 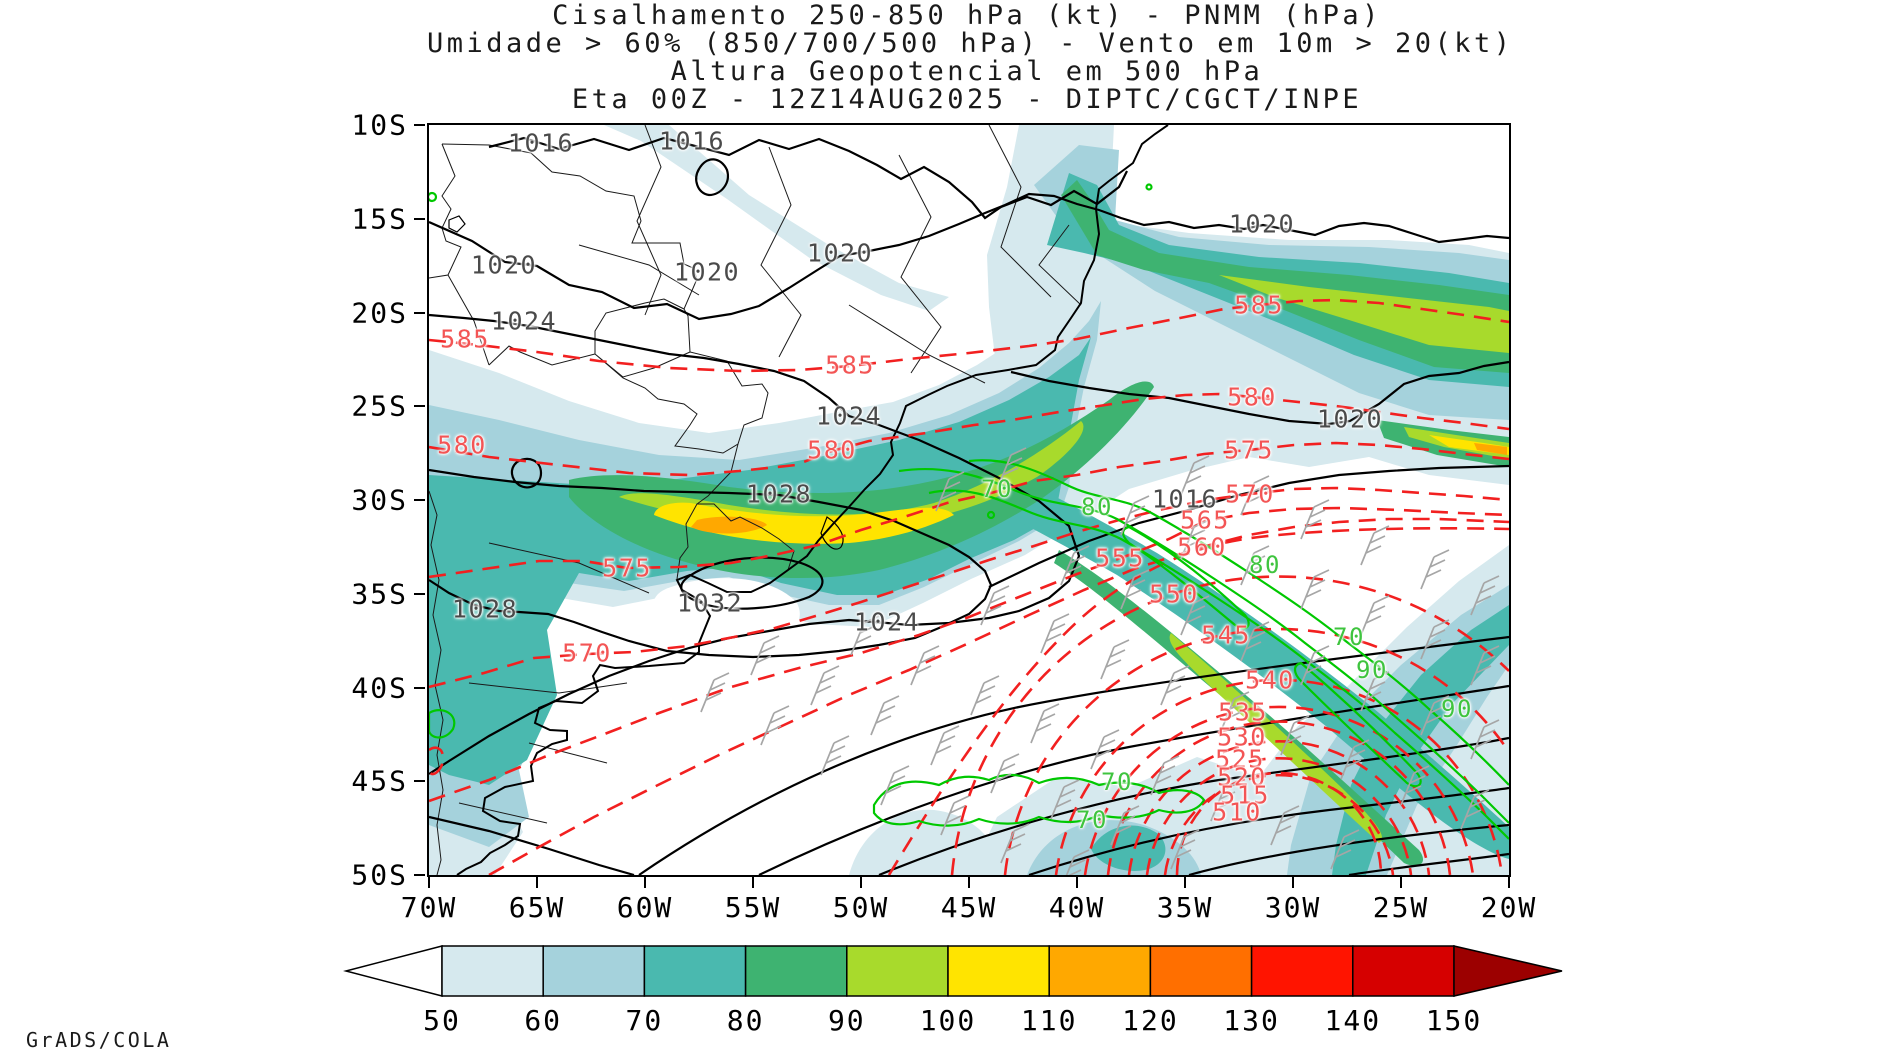 What do you see at coordinates (393, 971) in the screenshot?
I see `colorbar-left-arrow` at bounding box center [393, 971].